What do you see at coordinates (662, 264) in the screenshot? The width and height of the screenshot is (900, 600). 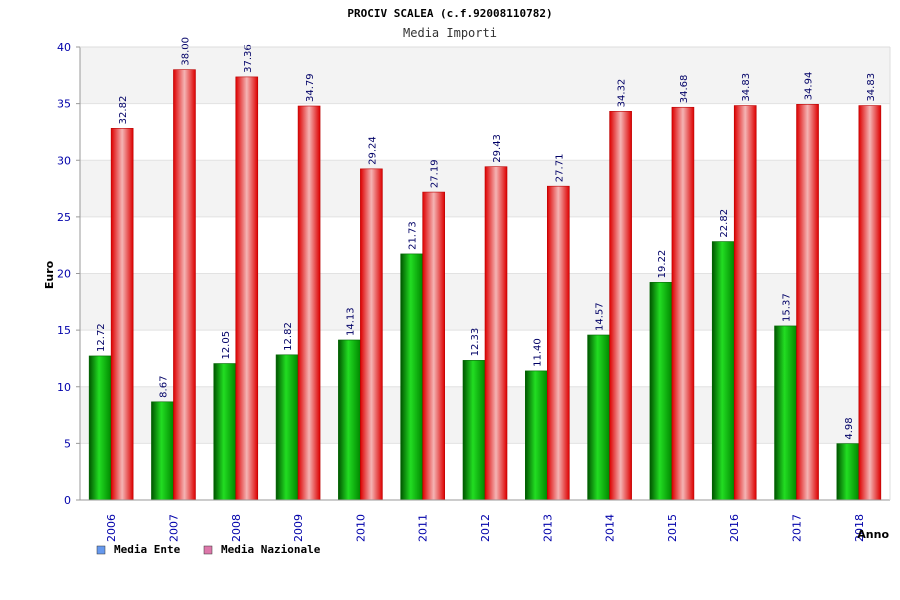 I see `bar-value-label: 19.22` at bounding box center [662, 264].